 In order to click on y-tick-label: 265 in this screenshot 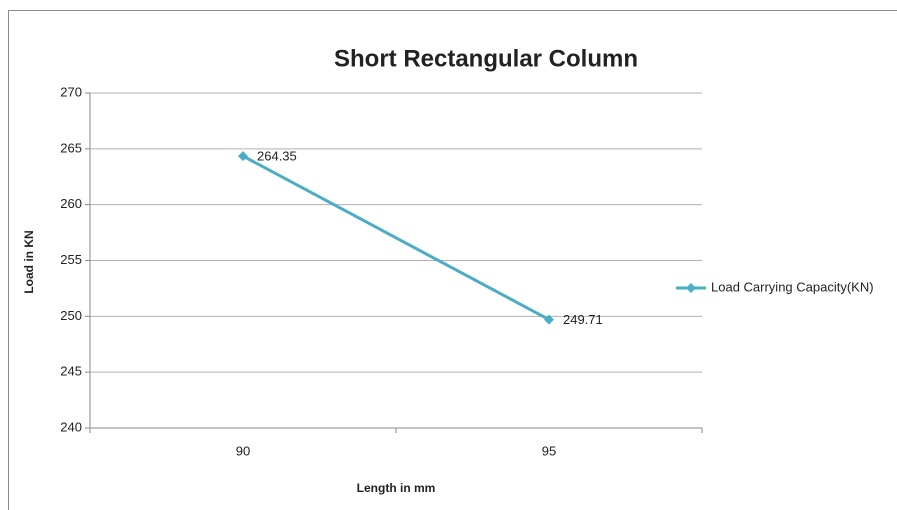, I will do `click(71, 147)`.